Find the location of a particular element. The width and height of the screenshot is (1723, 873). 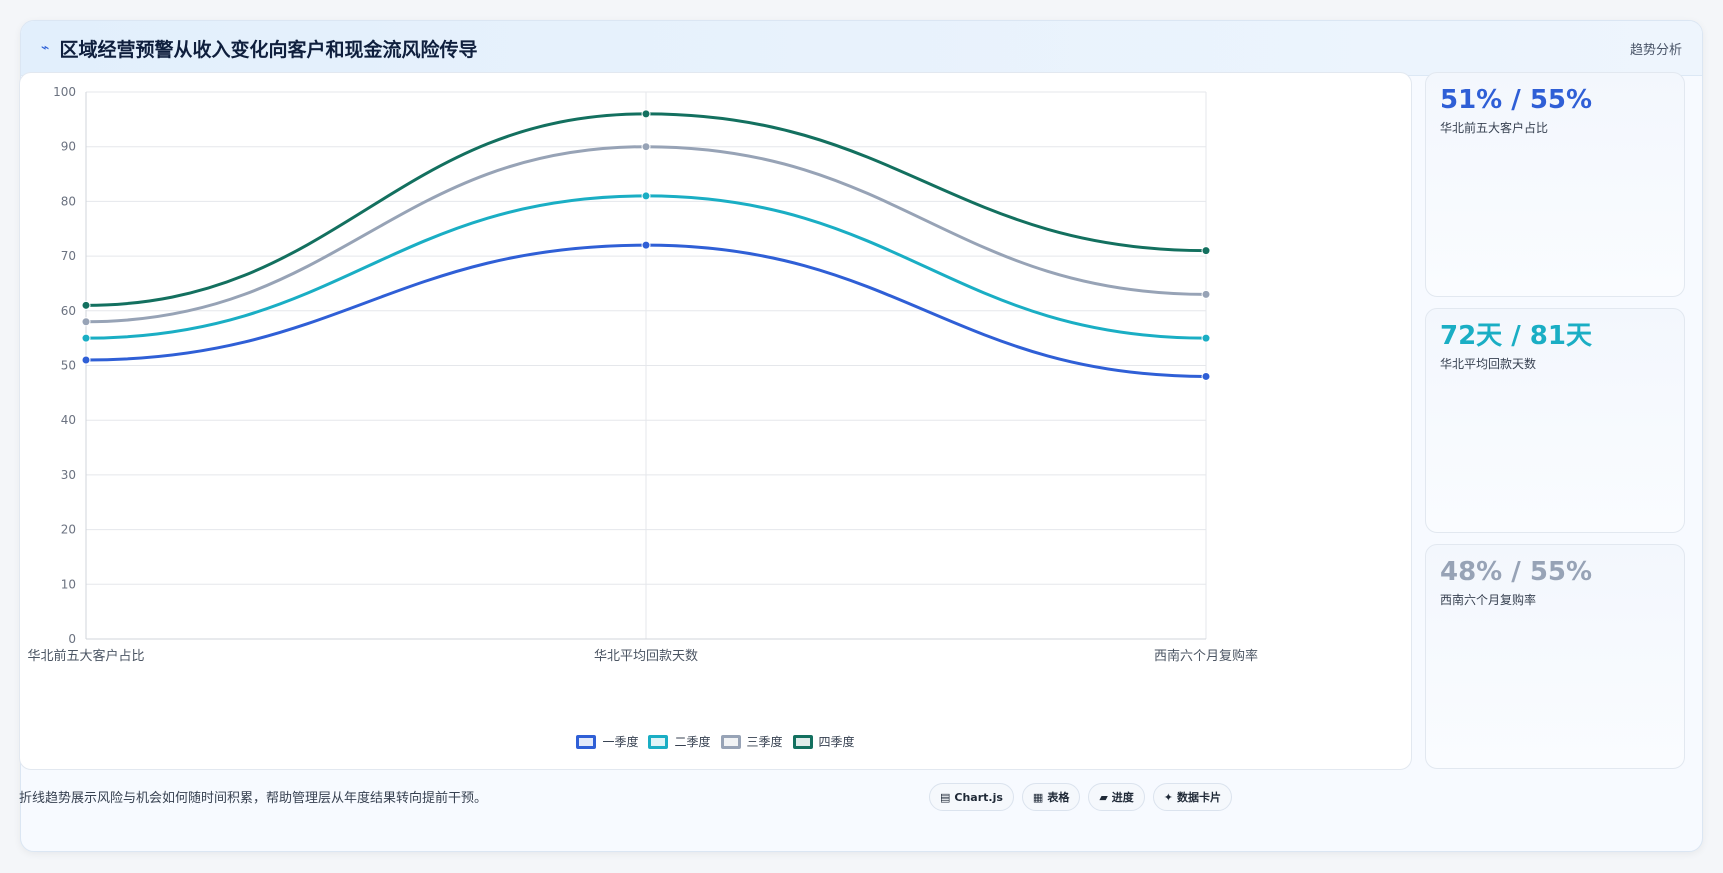

legend-item: 二季度 is located at coordinates (679, 741).